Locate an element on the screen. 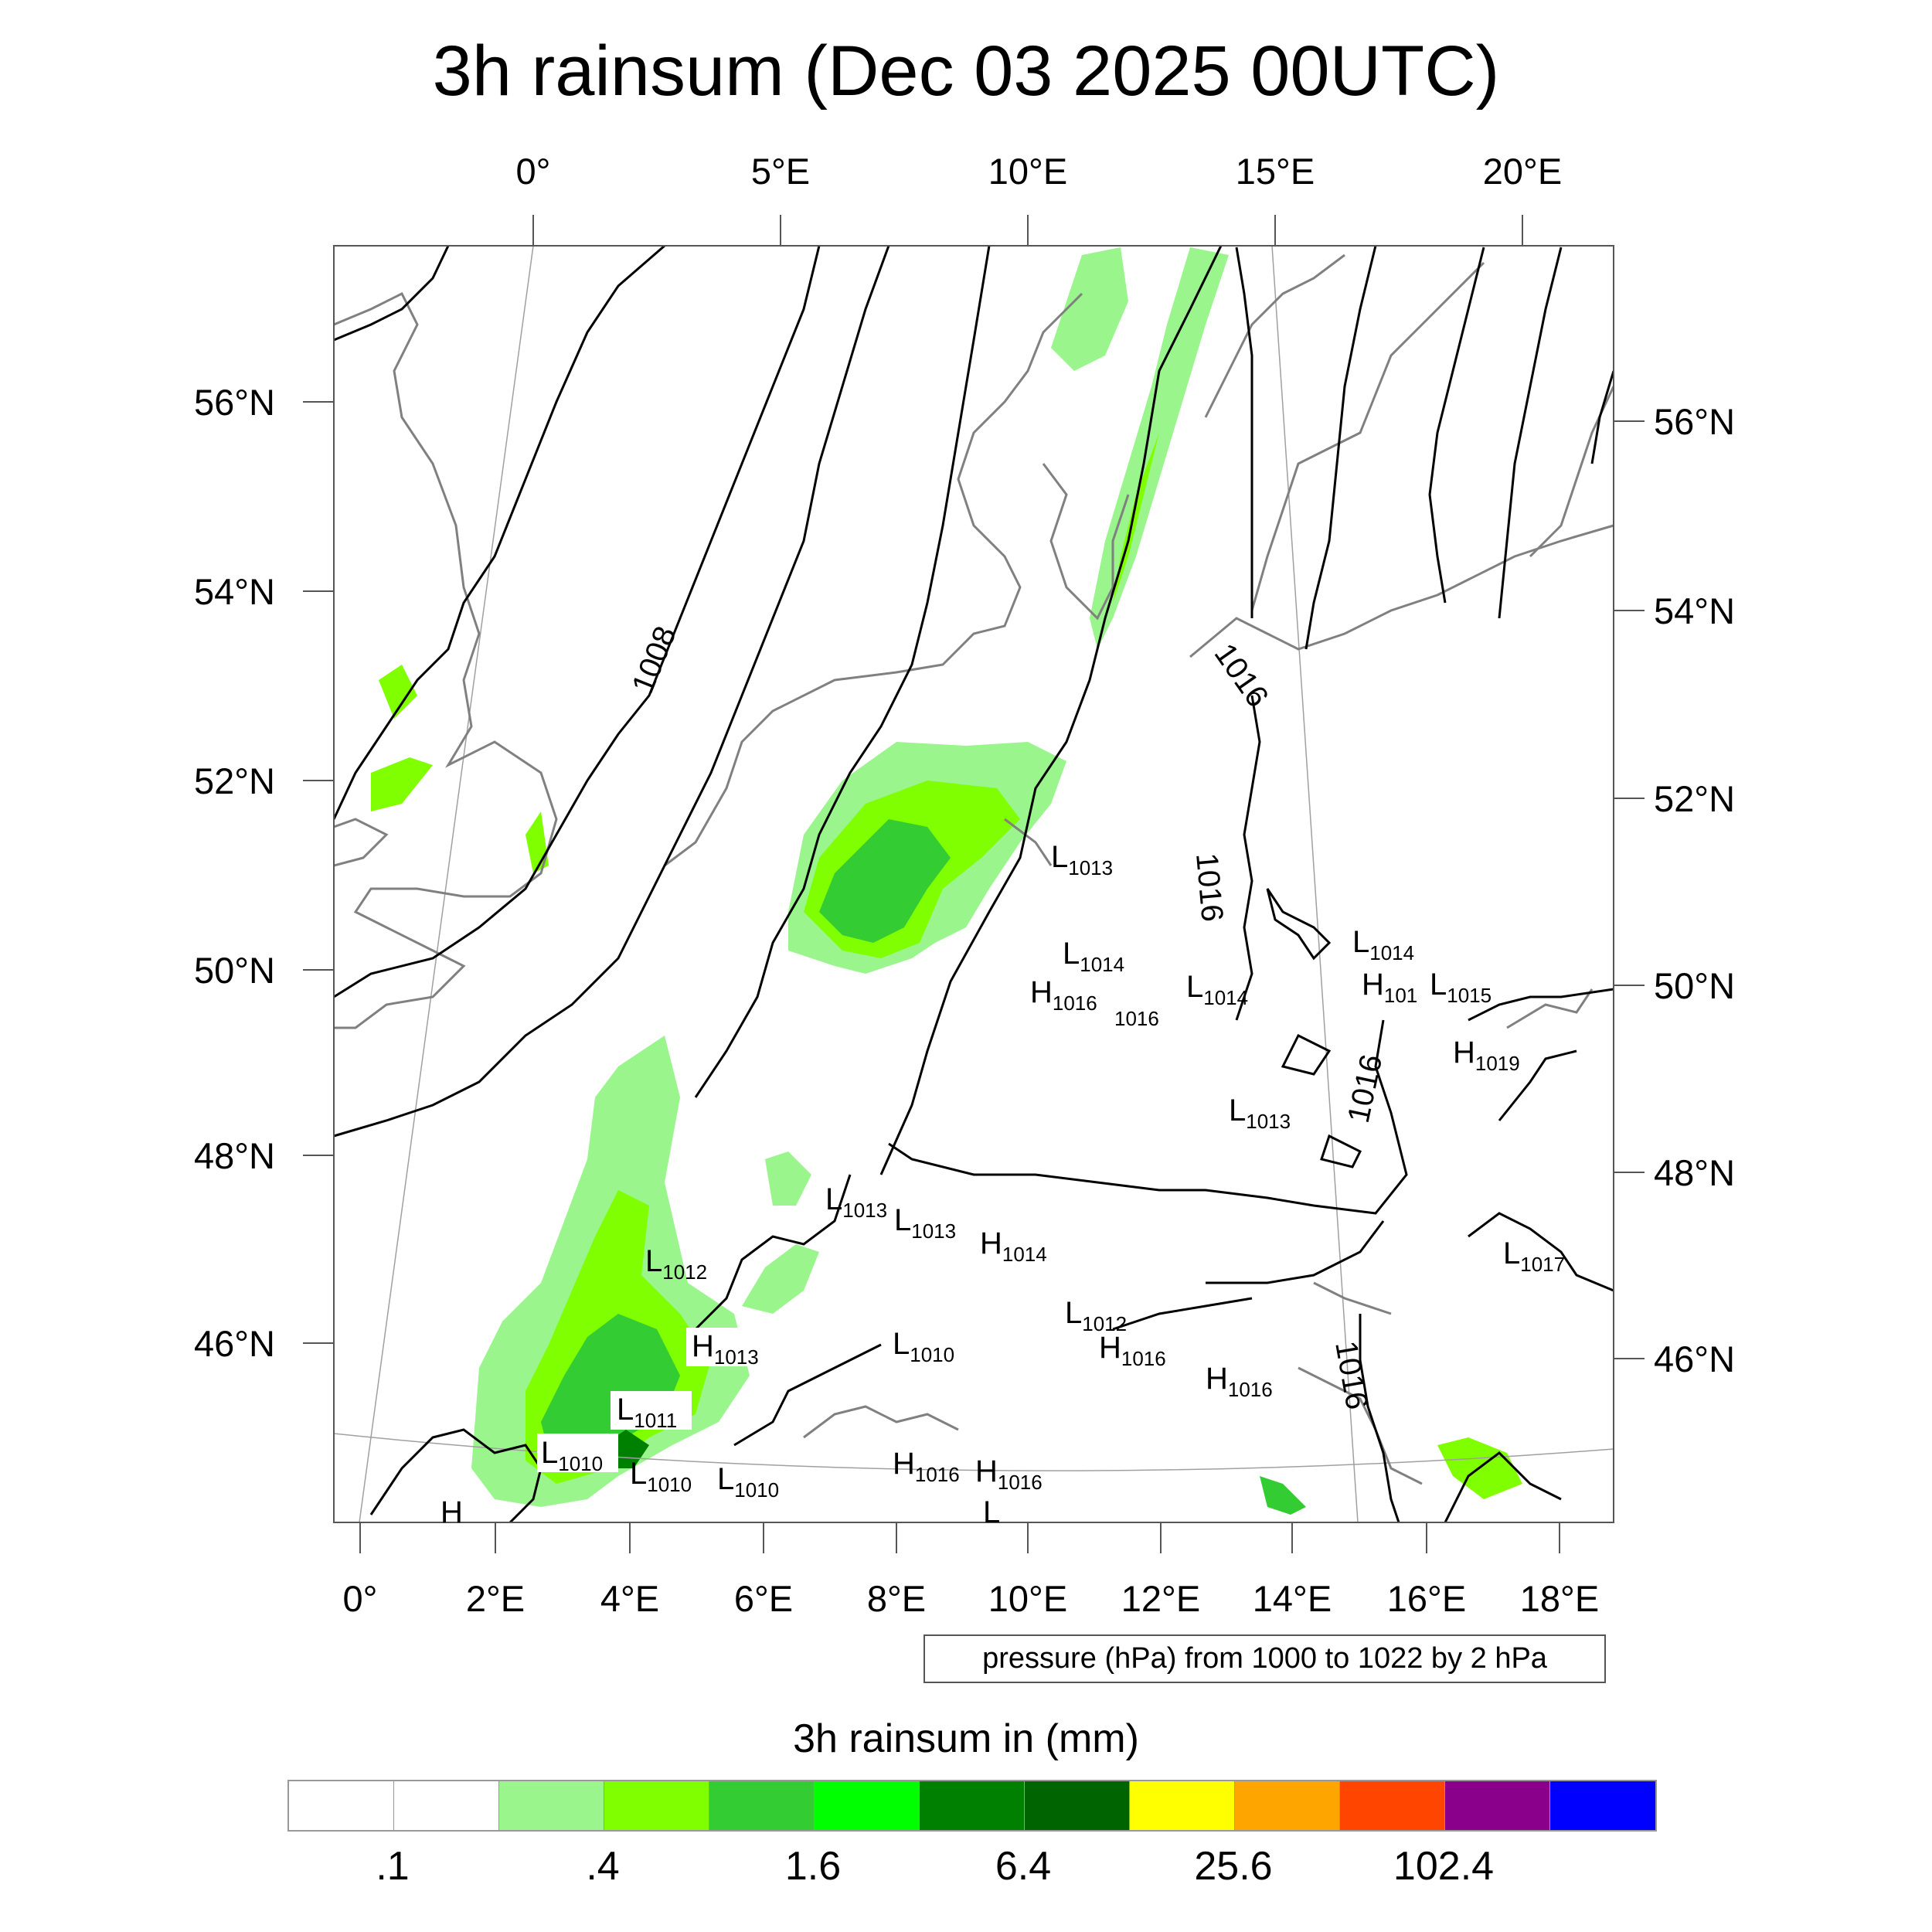 The image size is (1932, 1932). pressure-center: L is located at coordinates (992, 1512).